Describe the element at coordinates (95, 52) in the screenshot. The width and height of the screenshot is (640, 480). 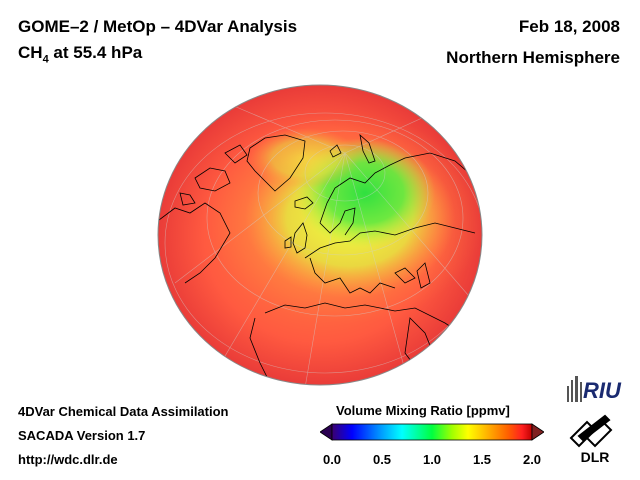
I see `pressure-level: at 55.4 hPa` at that location.